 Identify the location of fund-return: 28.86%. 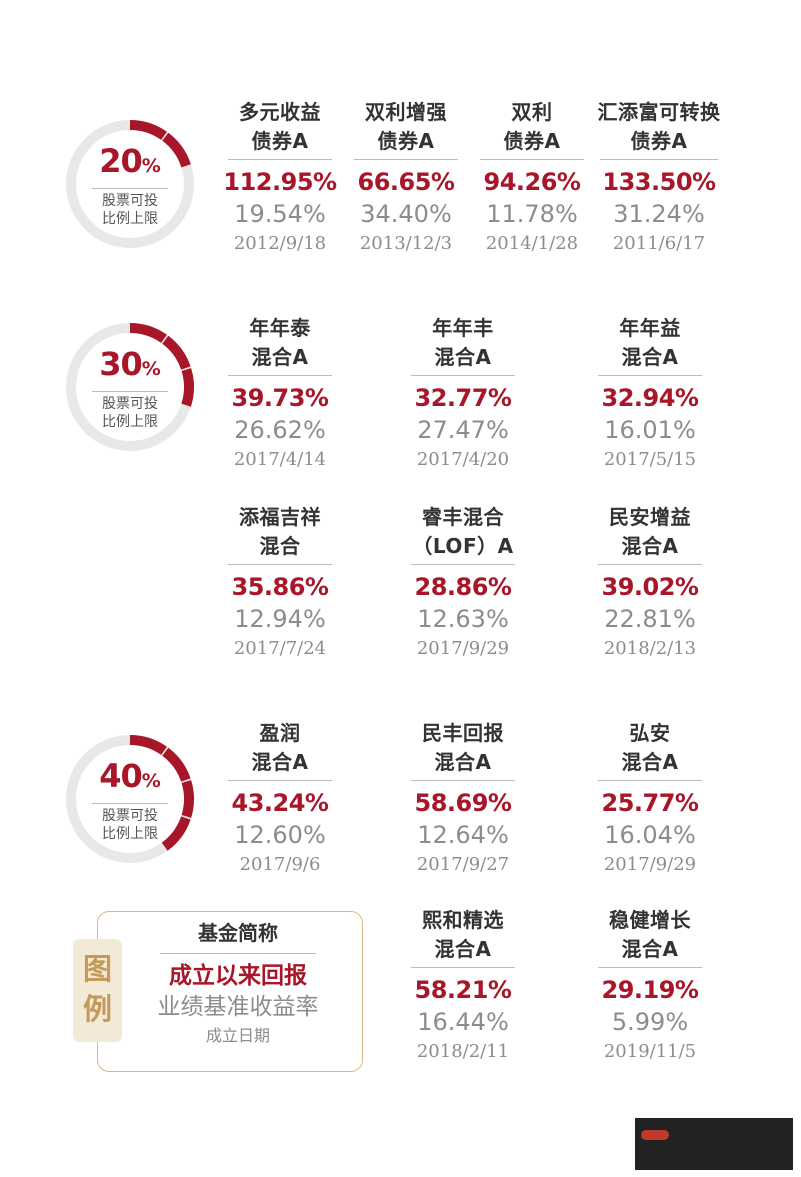
(463, 587).